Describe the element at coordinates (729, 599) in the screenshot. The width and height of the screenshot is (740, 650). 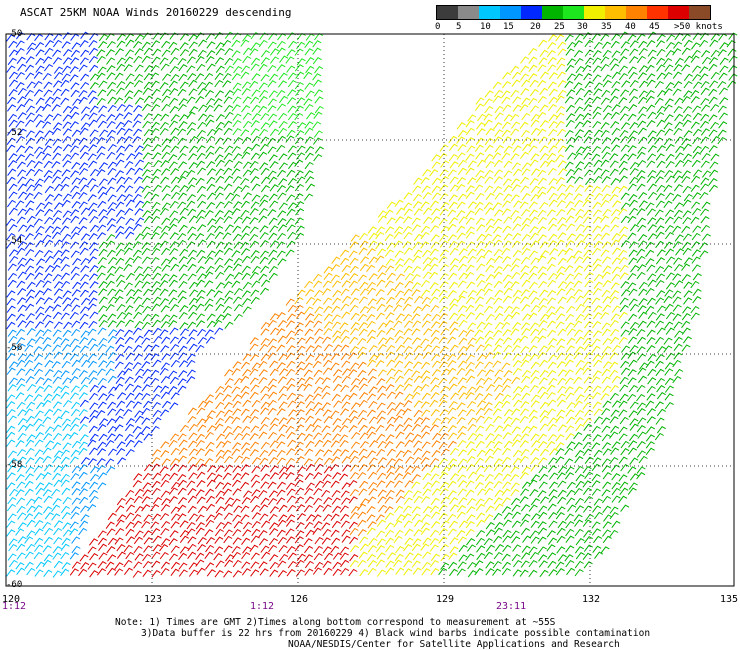
I see `lon-label: 135` at that location.